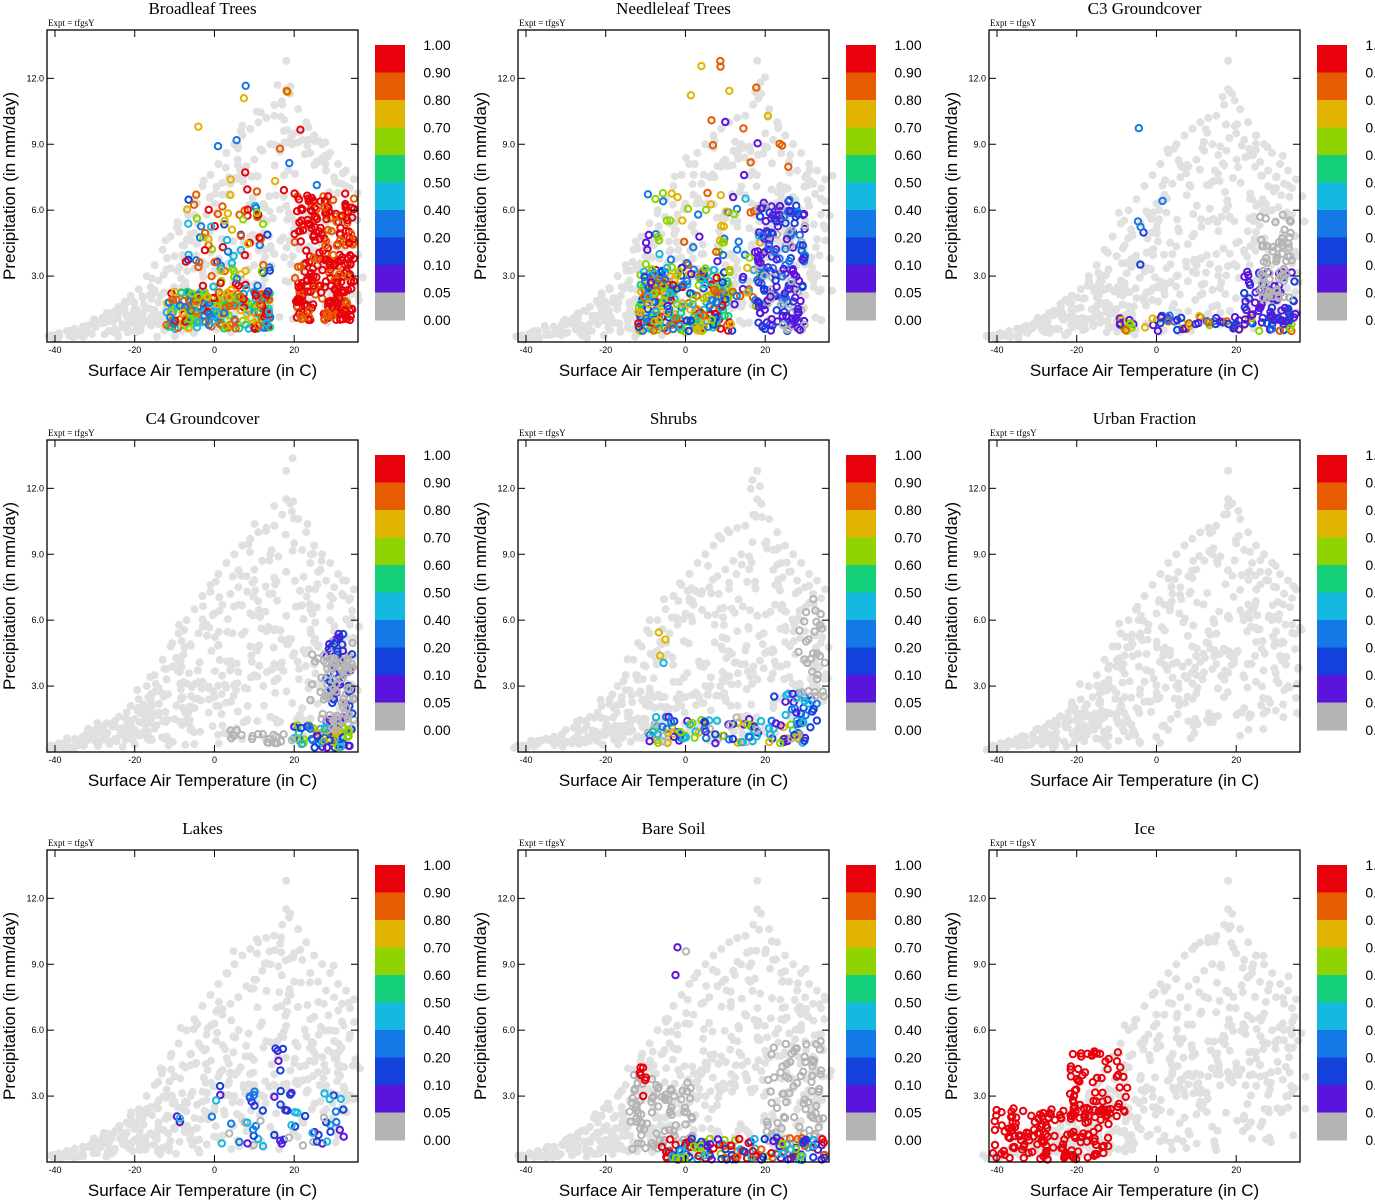 This screenshot has height=1200, width=1375. I want to click on panel-title: Needleleaf Trees, so click(673, 9).